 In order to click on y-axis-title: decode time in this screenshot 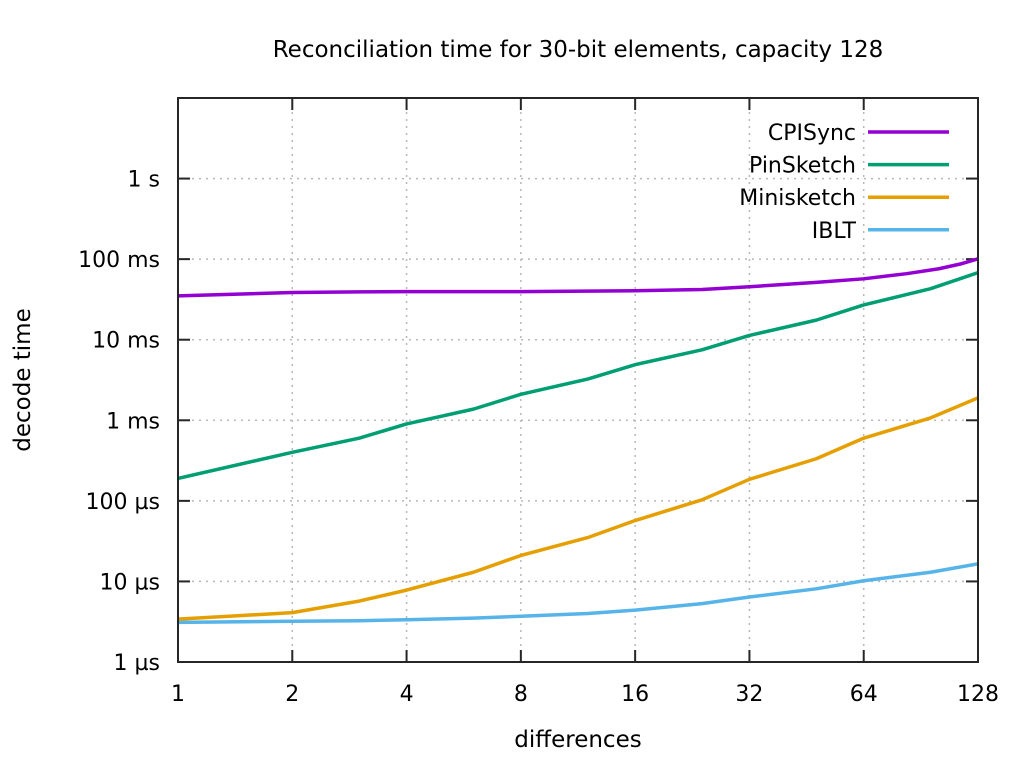, I will do `click(23, 380)`.